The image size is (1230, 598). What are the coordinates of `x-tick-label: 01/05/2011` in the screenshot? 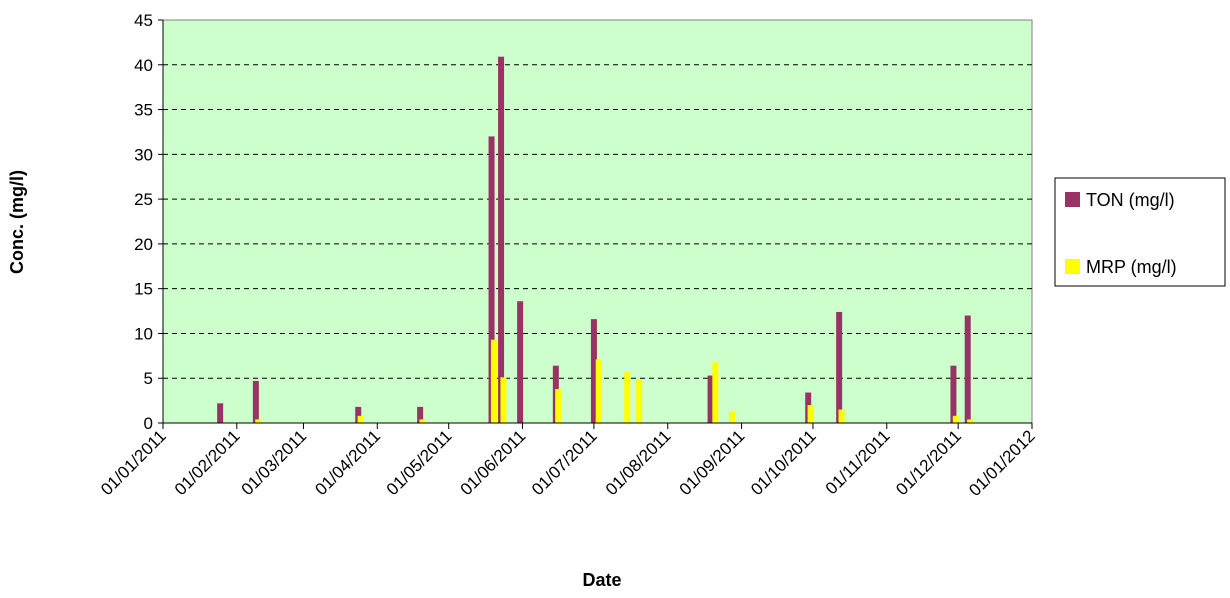 It's located at (419, 462).